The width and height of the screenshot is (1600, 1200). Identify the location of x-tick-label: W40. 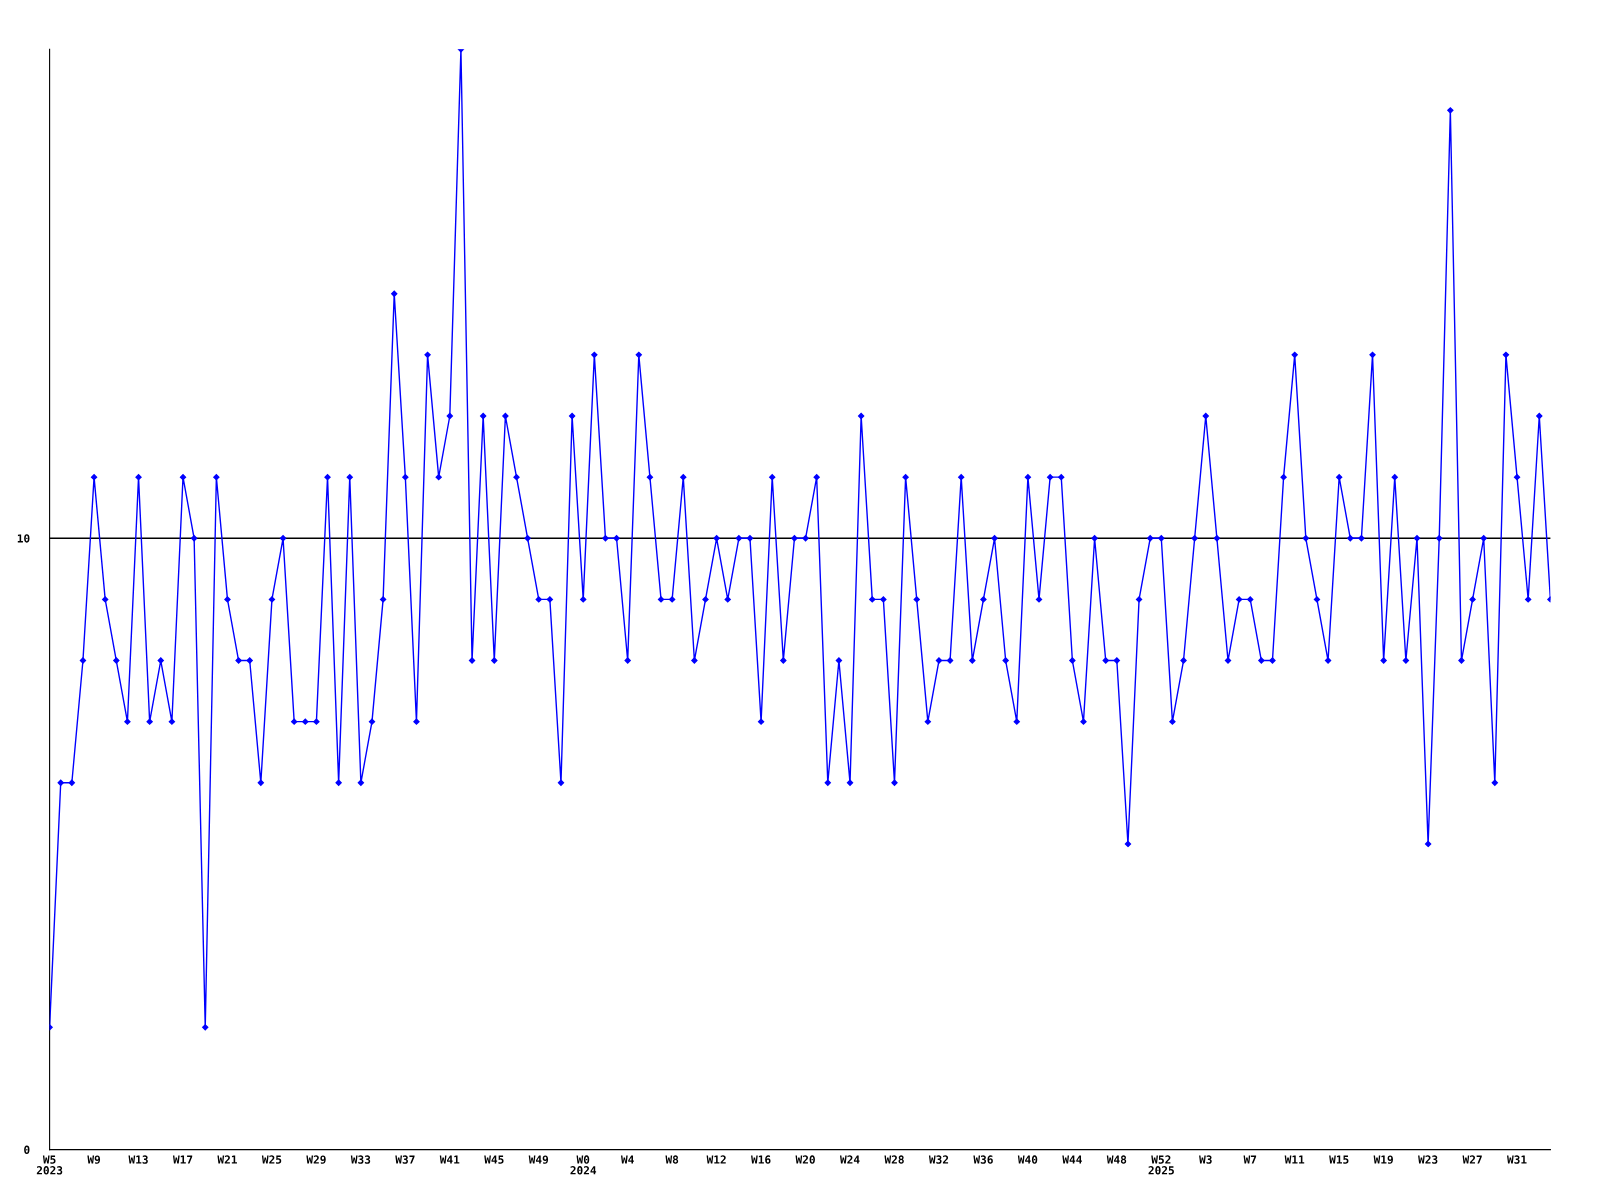
(1027, 1159).